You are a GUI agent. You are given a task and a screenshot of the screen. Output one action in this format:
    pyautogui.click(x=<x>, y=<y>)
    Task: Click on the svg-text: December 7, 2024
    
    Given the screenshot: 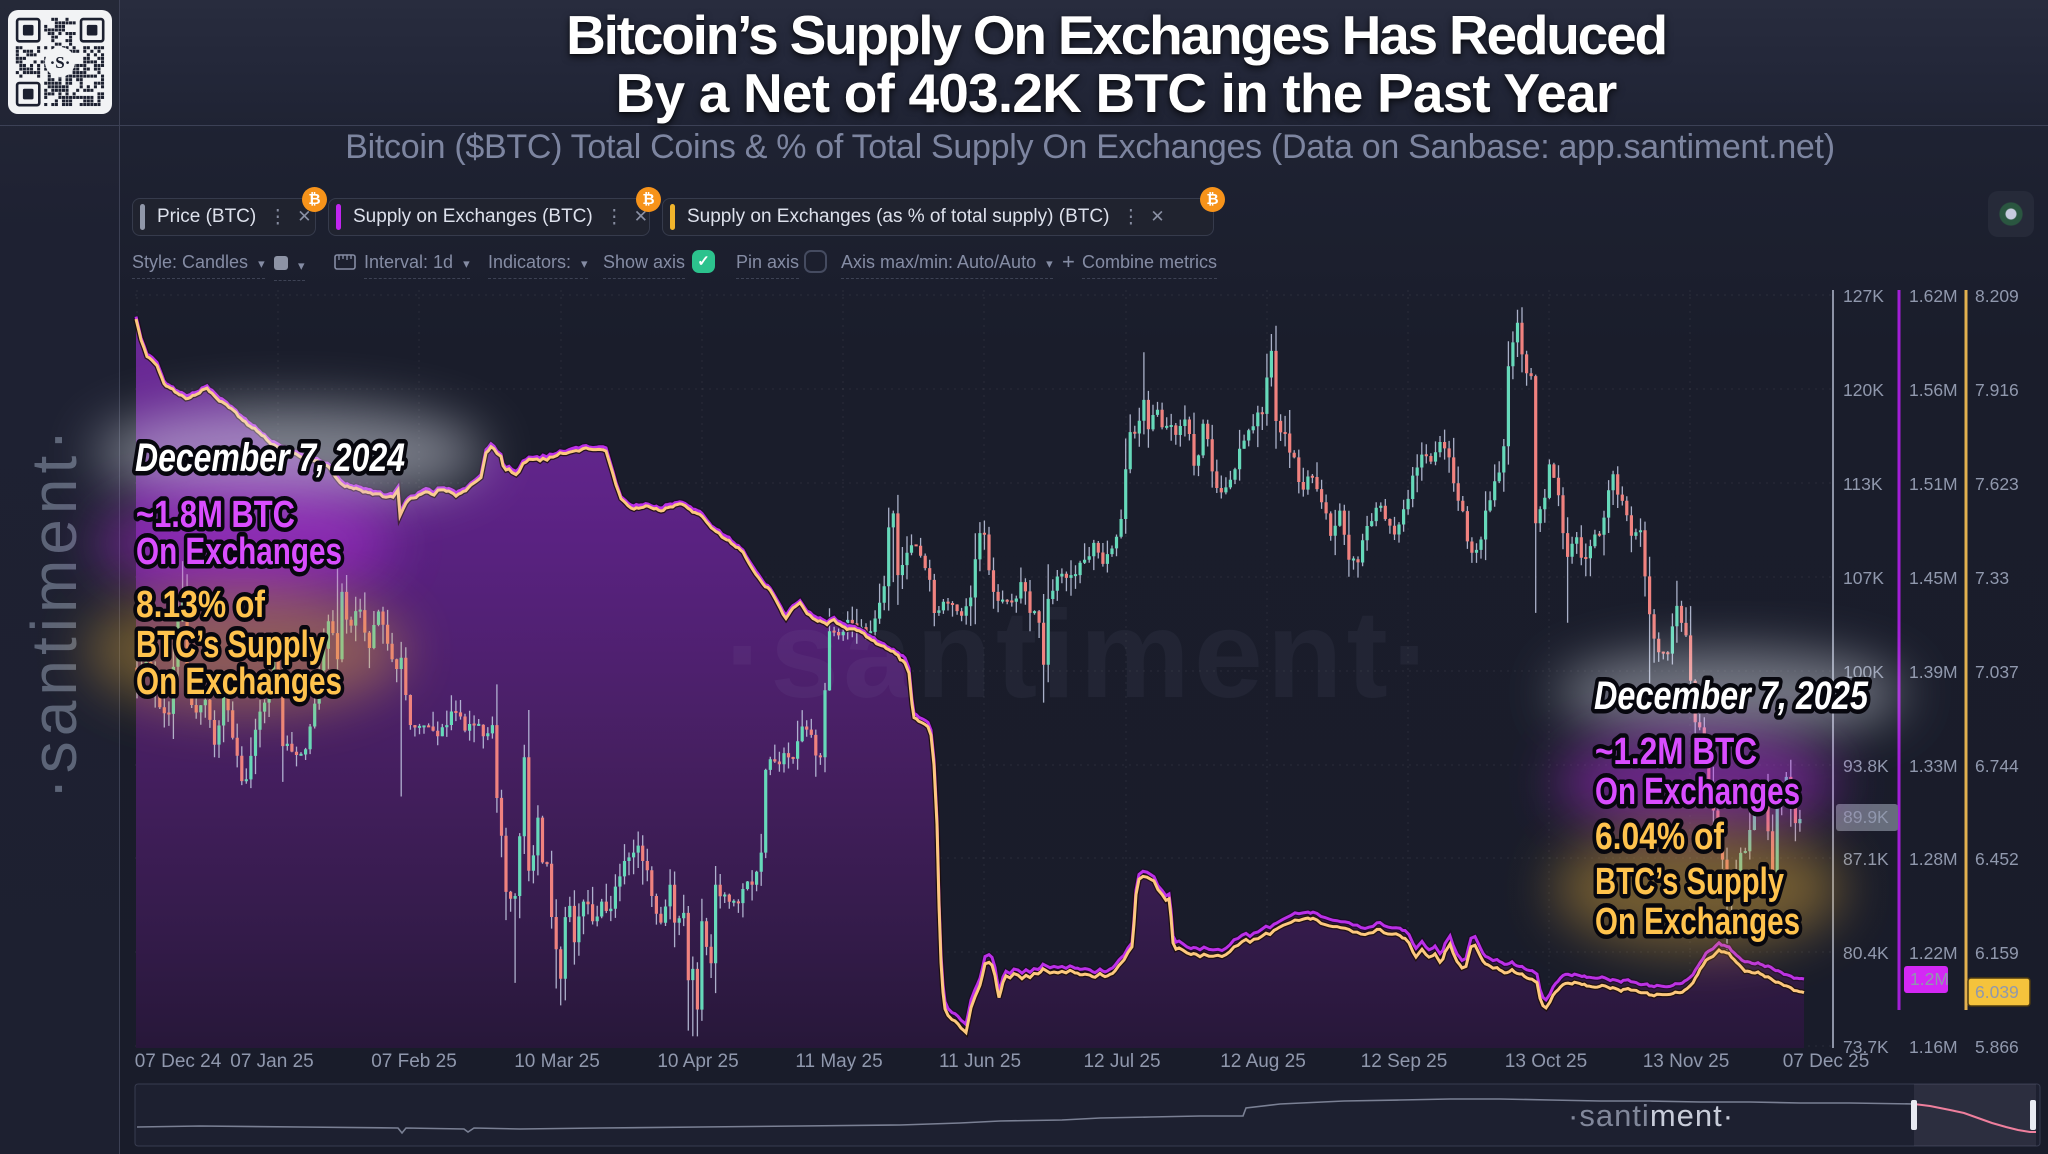 What is the action you would take?
    pyautogui.click(x=270, y=458)
    